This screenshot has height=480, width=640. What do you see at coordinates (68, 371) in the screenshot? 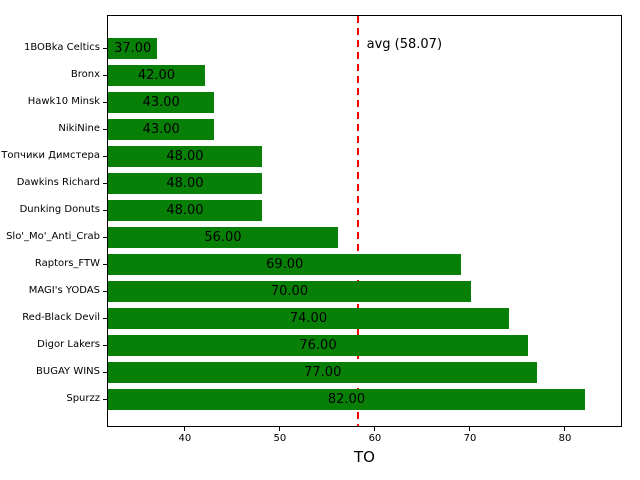
I see `y-tick-label: BUGAY WINS` at bounding box center [68, 371].